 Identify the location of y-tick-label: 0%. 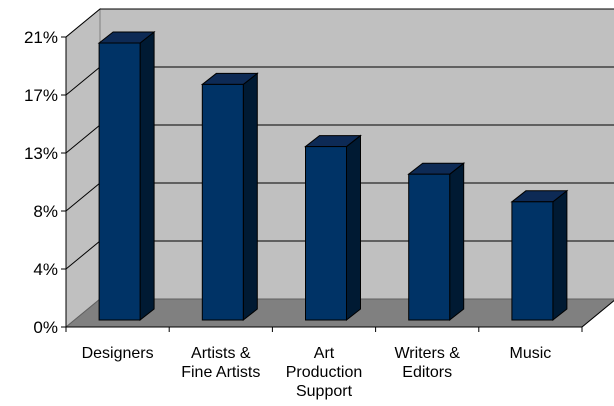
(45, 327).